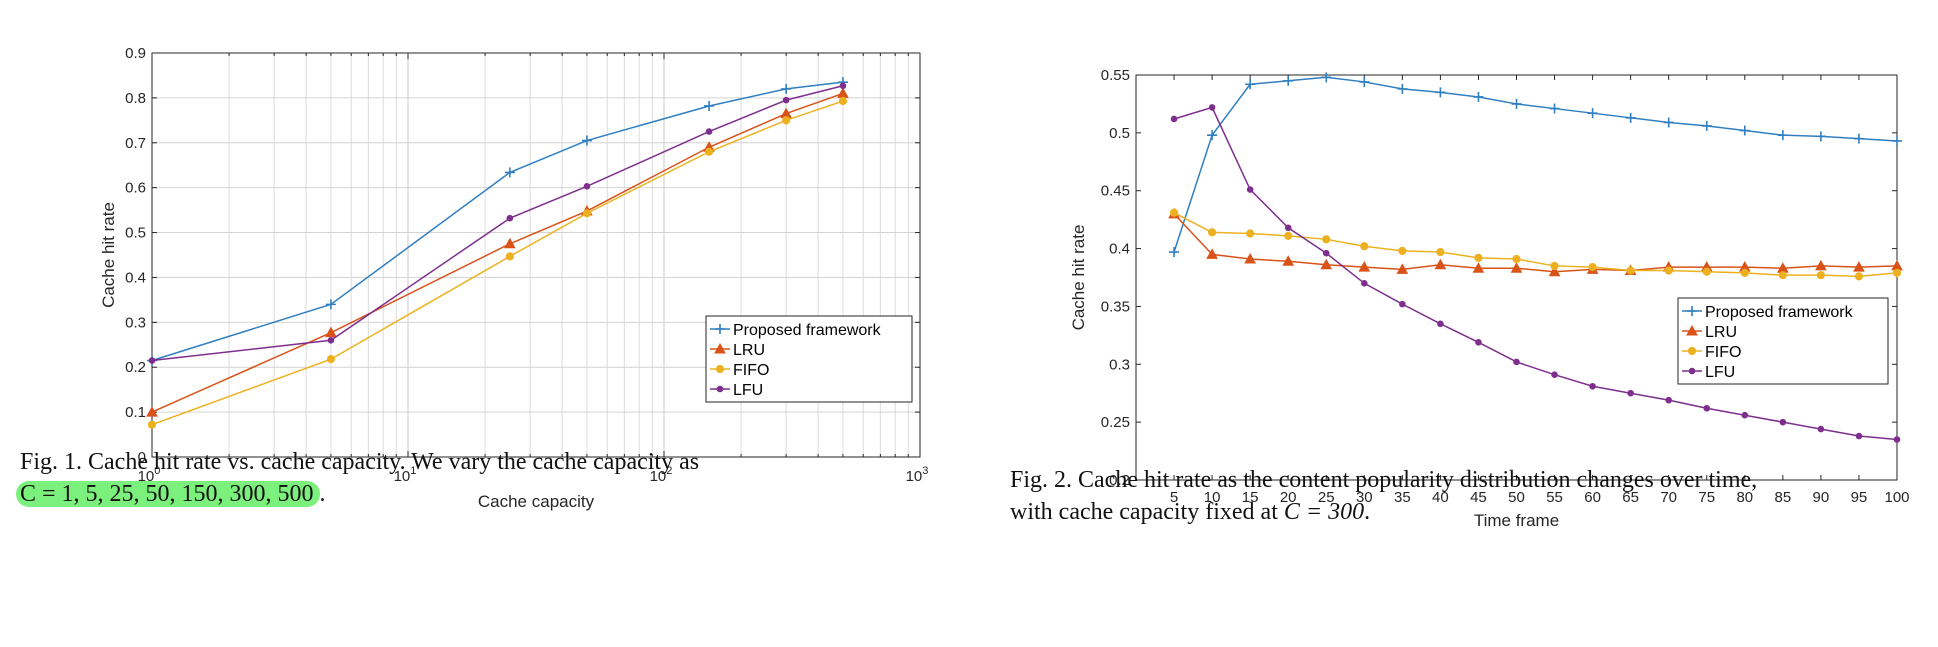 The height and width of the screenshot is (647, 1938). What do you see at coordinates (1250, 497) in the screenshot?
I see `x-tick-label: 15` at bounding box center [1250, 497].